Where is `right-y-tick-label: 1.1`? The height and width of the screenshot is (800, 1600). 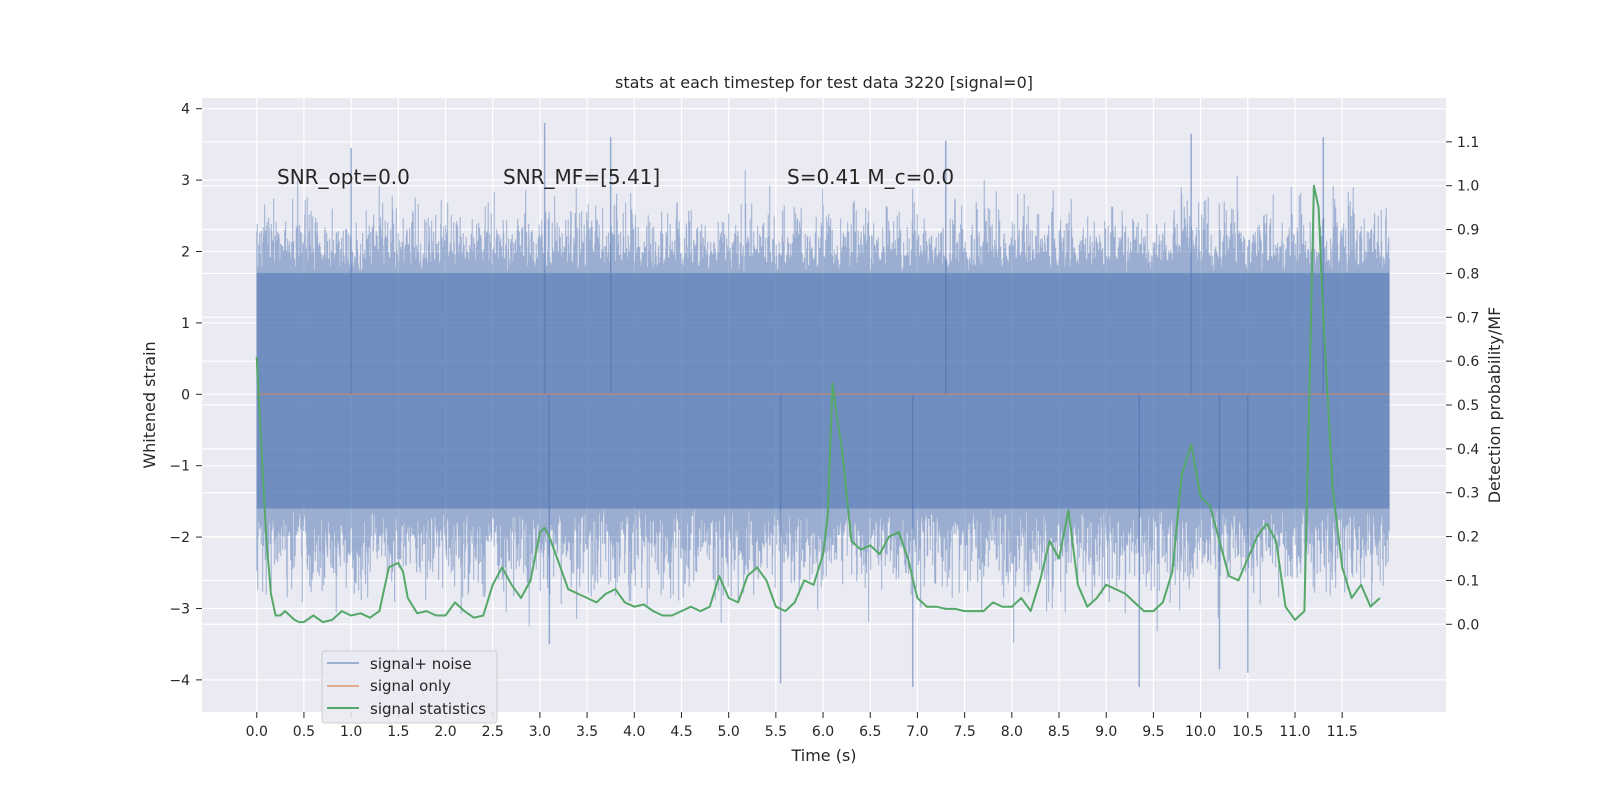 right-y-tick-label: 1.1 is located at coordinates (1468, 143).